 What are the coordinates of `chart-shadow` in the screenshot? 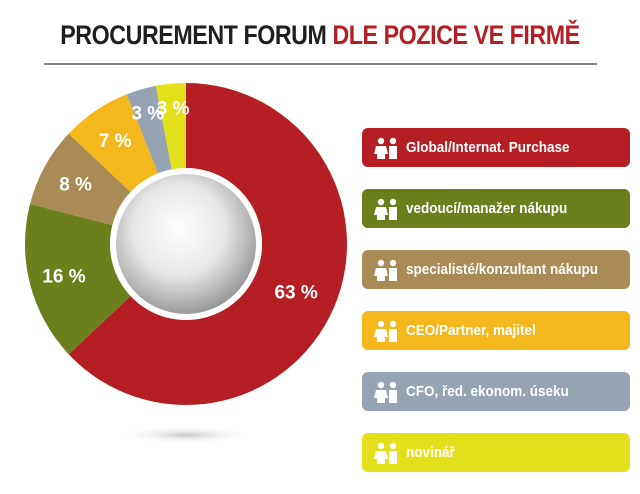 It's located at (186, 435).